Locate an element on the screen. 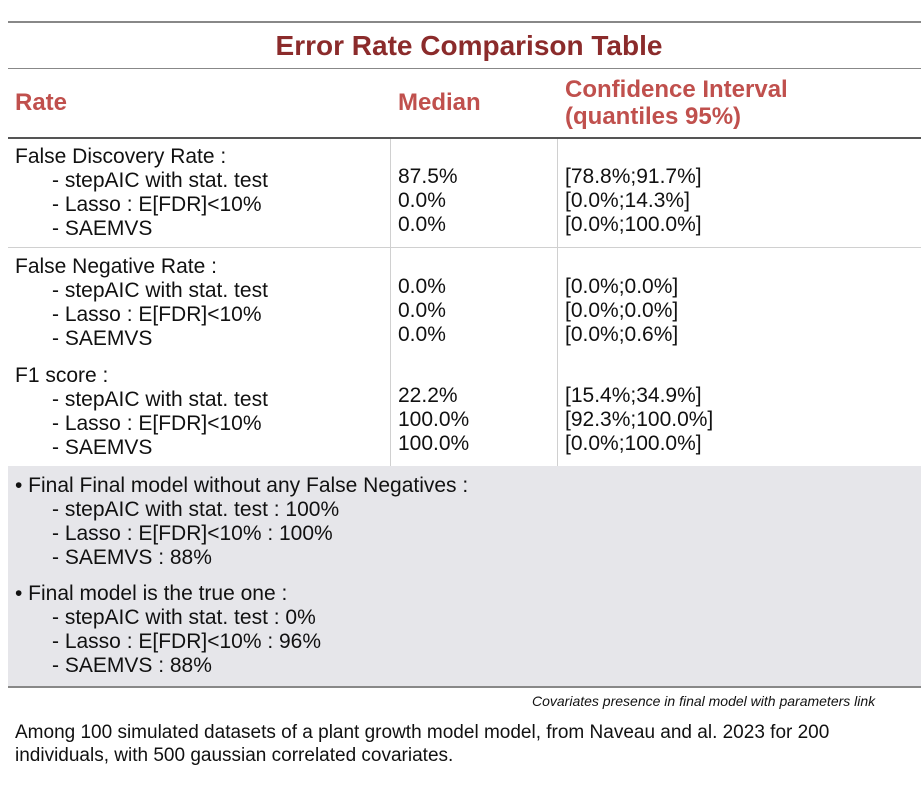  median: 22.2% is located at coordinates (428, 395).